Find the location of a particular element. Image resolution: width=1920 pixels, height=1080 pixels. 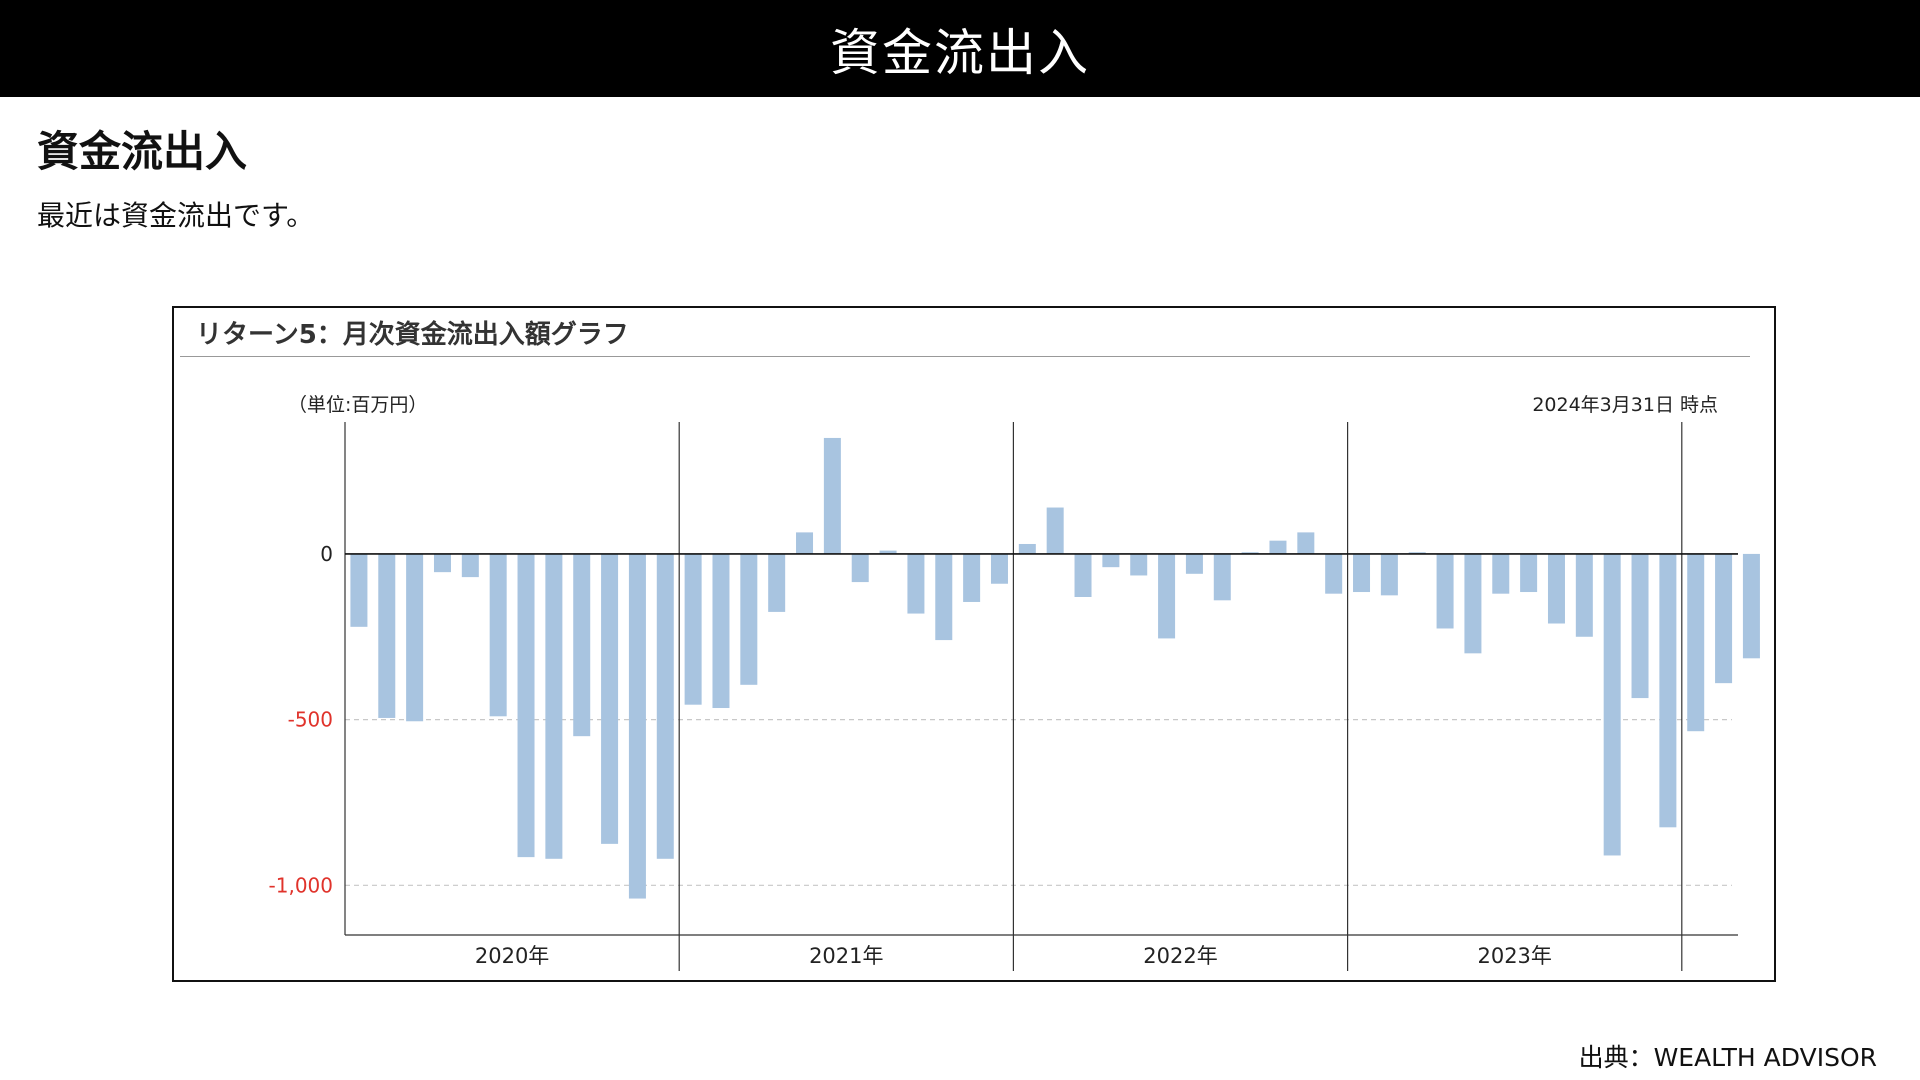

section-description: 最近は資金流出です。 is located at coordinates (176, 215).